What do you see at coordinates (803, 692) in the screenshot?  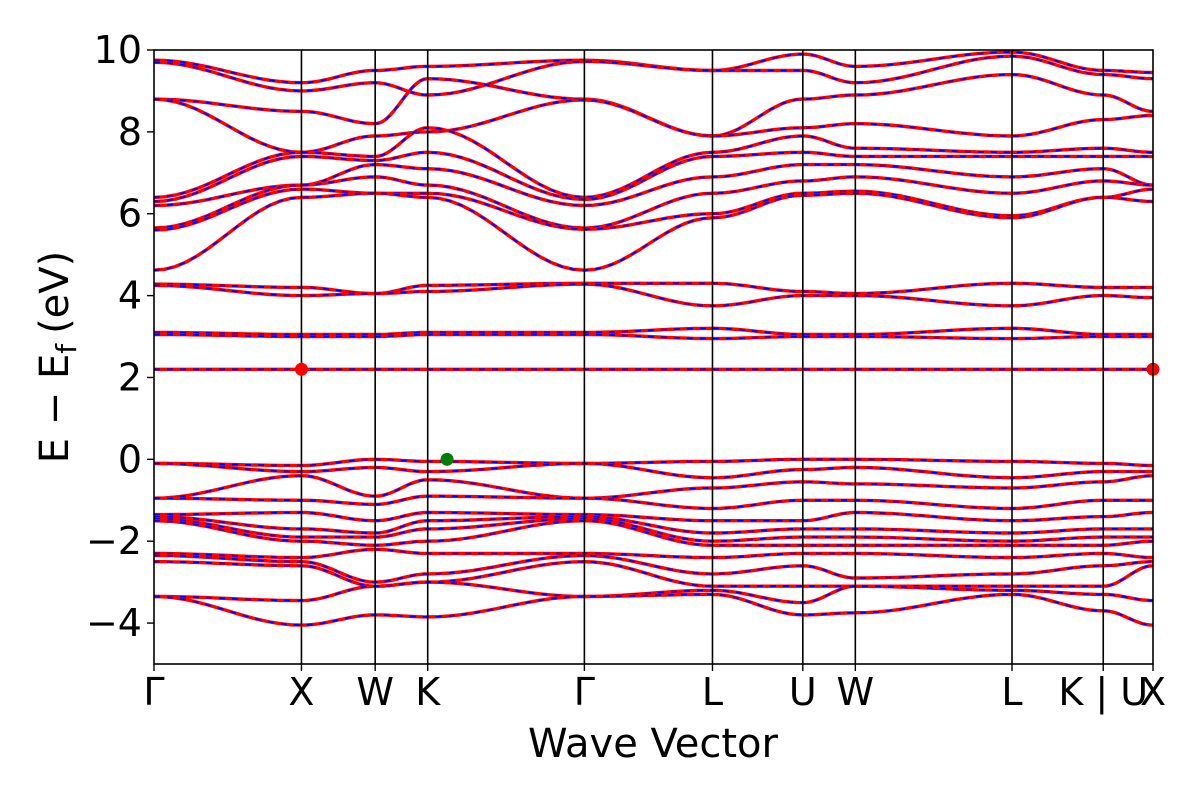 I see `x-tick-label: U` at bounding box center [803, 692].